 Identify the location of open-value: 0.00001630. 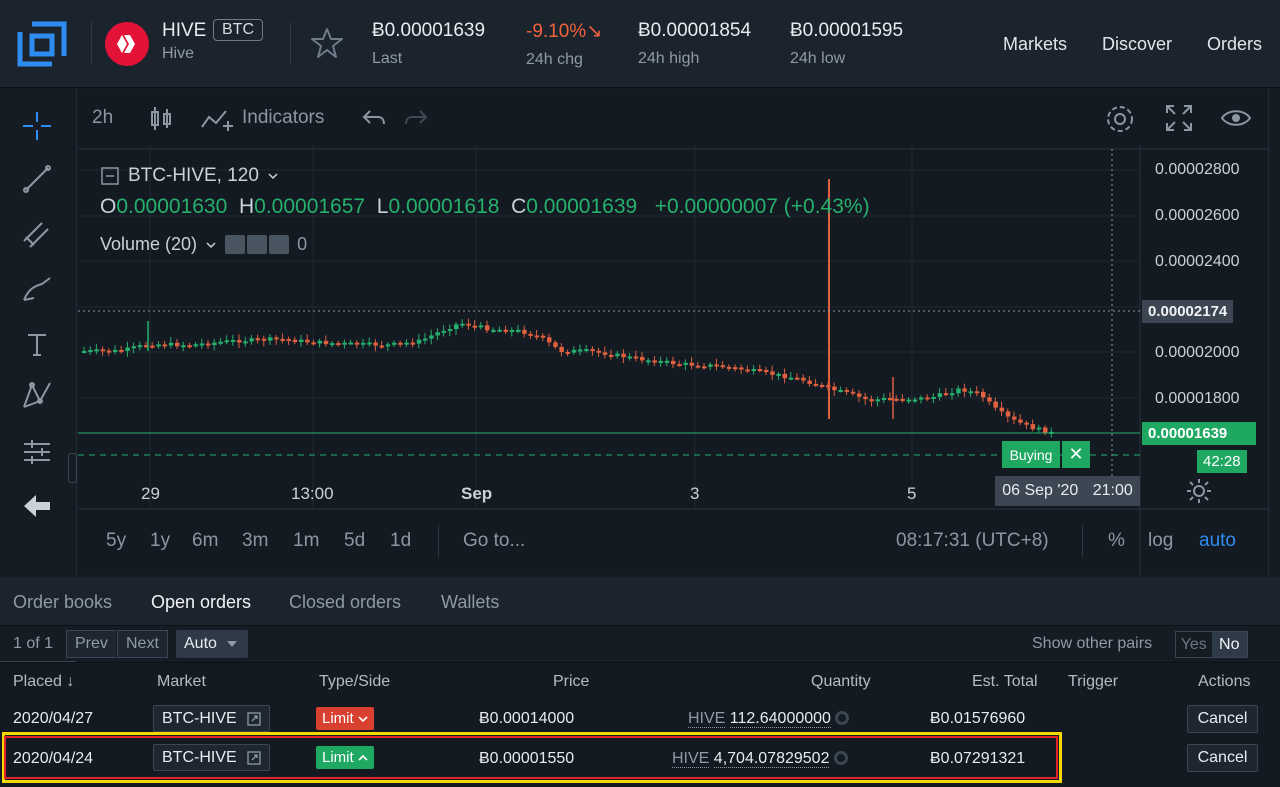
(172, 206).